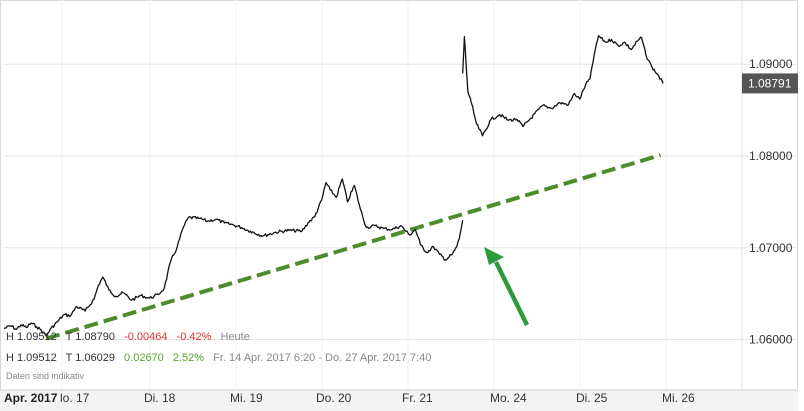 This screenshot has height=411, width=804. What do you see at coordinates (678, 398) in the screenshot?
I see `x-tick-label: Mi. 26` at bounding box center [678, 398].